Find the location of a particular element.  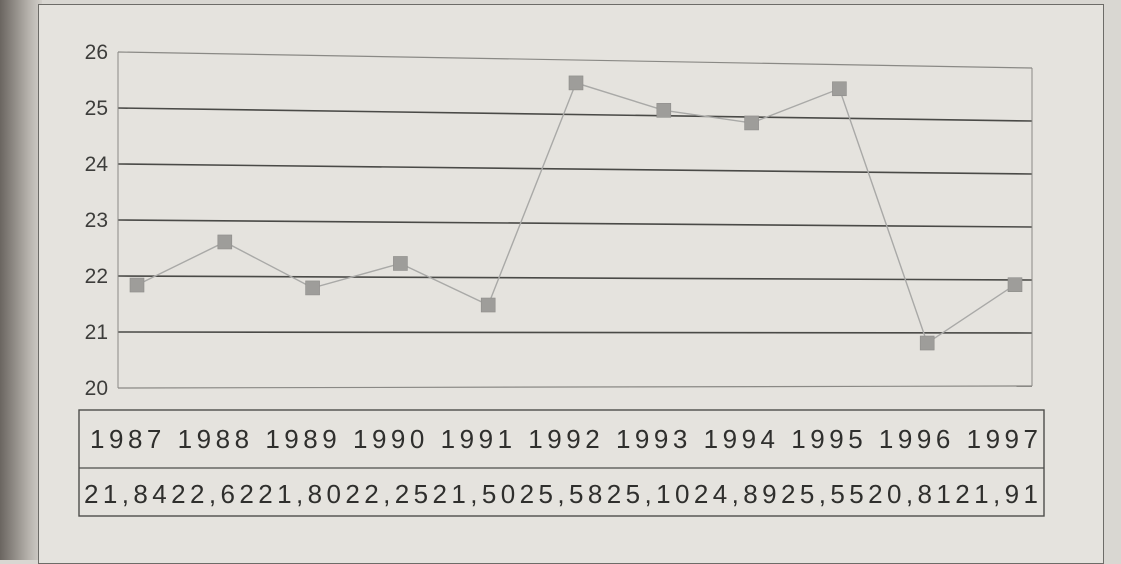

value-label: 22,62 is located at coordinates (212, 494).